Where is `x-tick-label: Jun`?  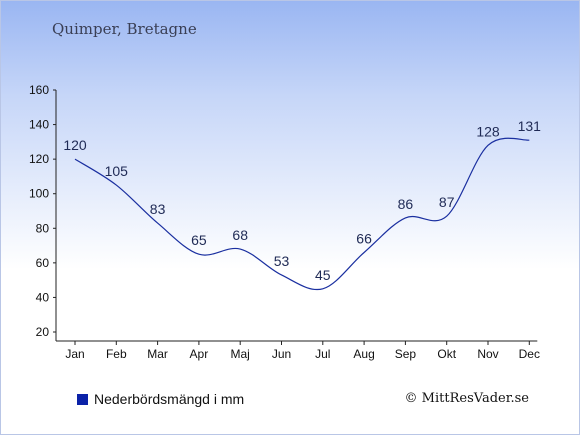
x-tick-label: Jun is located at coordinates (281, 354).